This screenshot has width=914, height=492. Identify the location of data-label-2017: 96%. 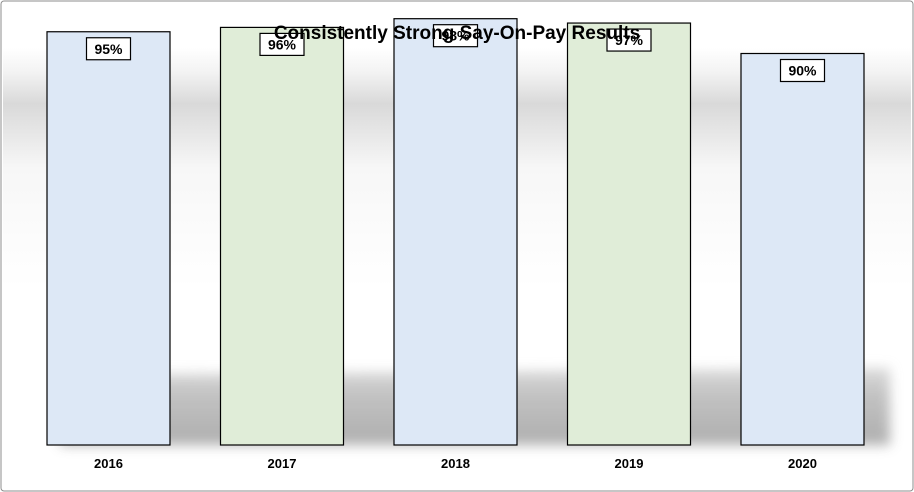
(282, 44).